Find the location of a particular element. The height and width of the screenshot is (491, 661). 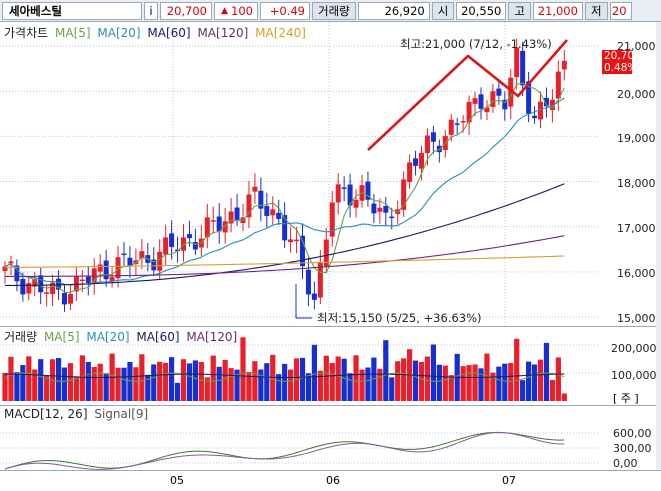

legend-ma240: MA[240] is located at coordinates (280, 33).